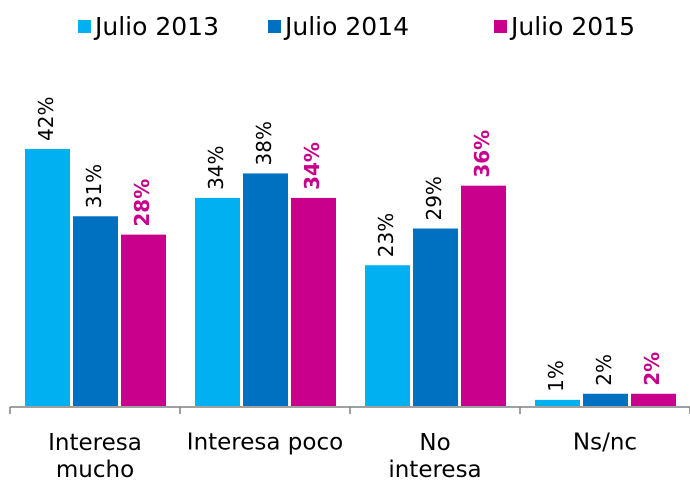  Describe the element at coordinates (482, 154) in the screenshot. I see `data-label: 36%` at that location.